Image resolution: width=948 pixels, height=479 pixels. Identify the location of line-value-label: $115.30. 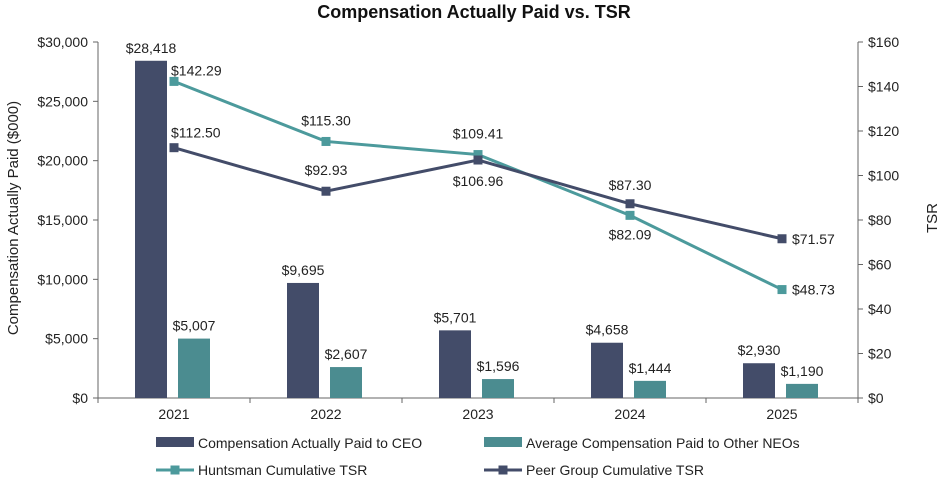
(326, 120).